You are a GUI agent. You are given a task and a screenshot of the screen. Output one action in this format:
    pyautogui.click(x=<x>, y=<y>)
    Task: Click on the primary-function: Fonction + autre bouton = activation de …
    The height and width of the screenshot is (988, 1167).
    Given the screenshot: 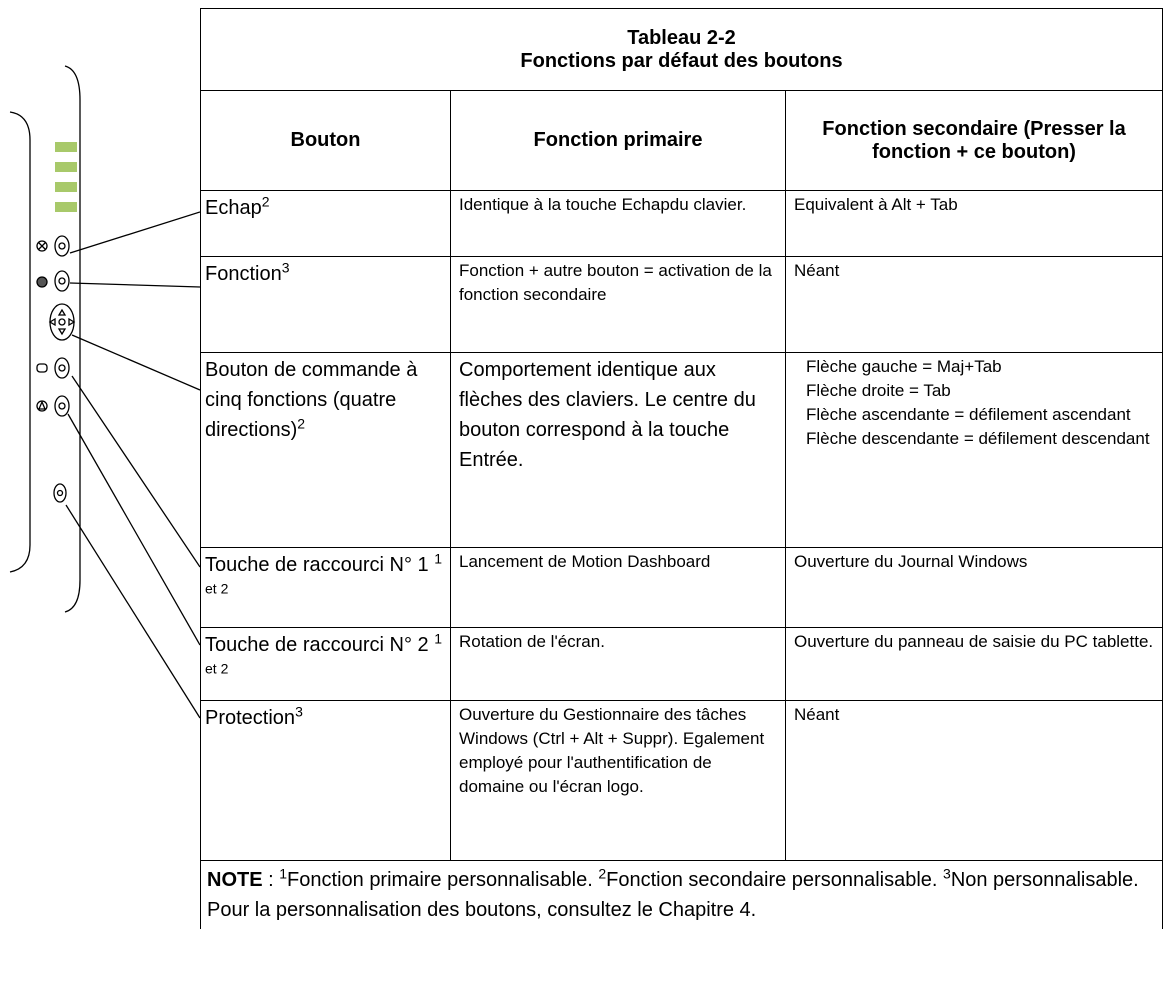 What is the action you would take?
    pyautogui.click(x=615, y=282)
    